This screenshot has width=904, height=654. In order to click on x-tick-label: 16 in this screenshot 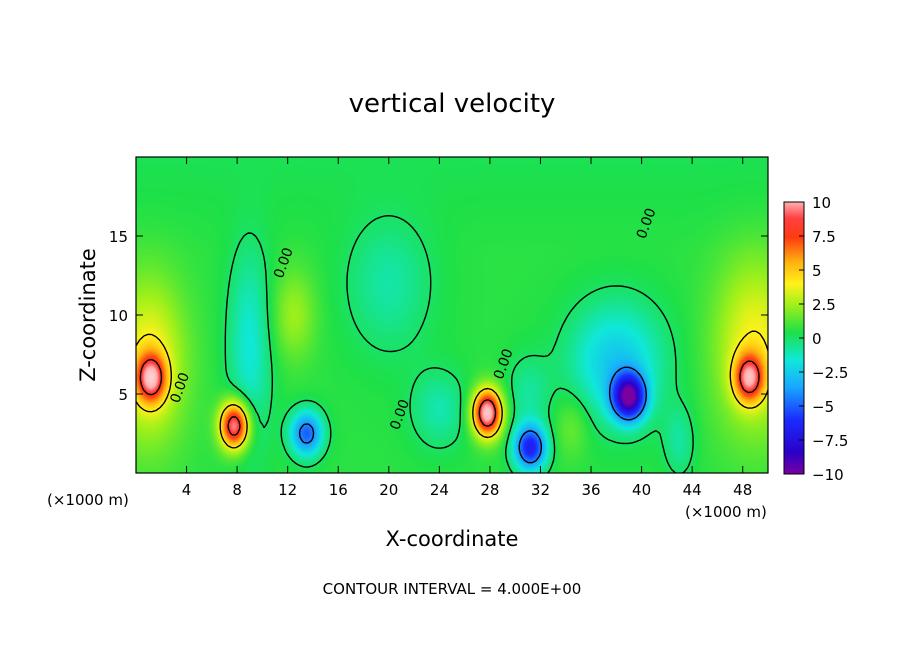, I will do `click(338, 490)`.